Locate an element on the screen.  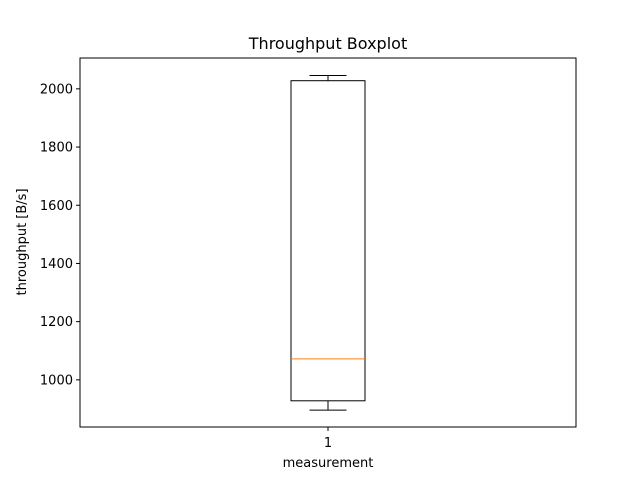
y-axis-label: throughput [B/s] is located at coordinates (22, 241).